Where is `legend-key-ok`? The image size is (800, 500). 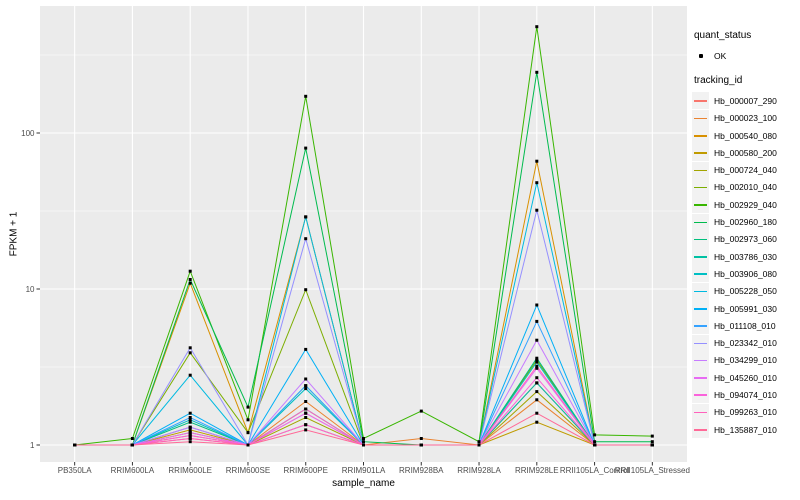
legend-key-ok is located at coordinates (700, 55).